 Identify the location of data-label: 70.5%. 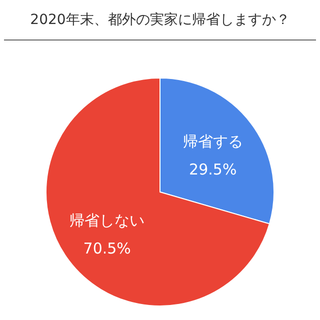
(107, 249).